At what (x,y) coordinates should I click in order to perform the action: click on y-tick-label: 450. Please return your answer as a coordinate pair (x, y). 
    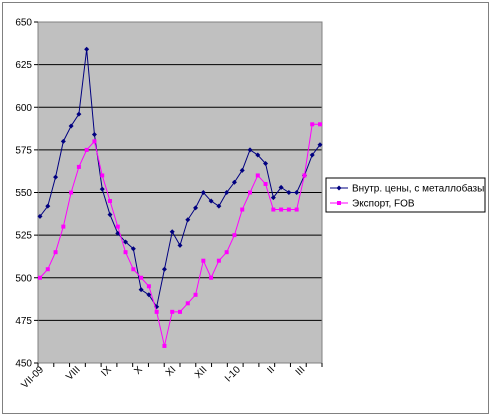
    Looking at the image, I should click on (23, 364).